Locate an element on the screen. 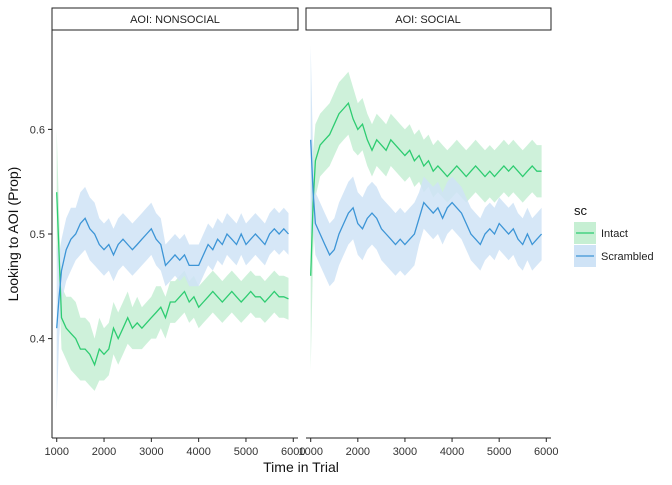  series-line-scrambled-nonsocial is located at coordinates (172, 273).